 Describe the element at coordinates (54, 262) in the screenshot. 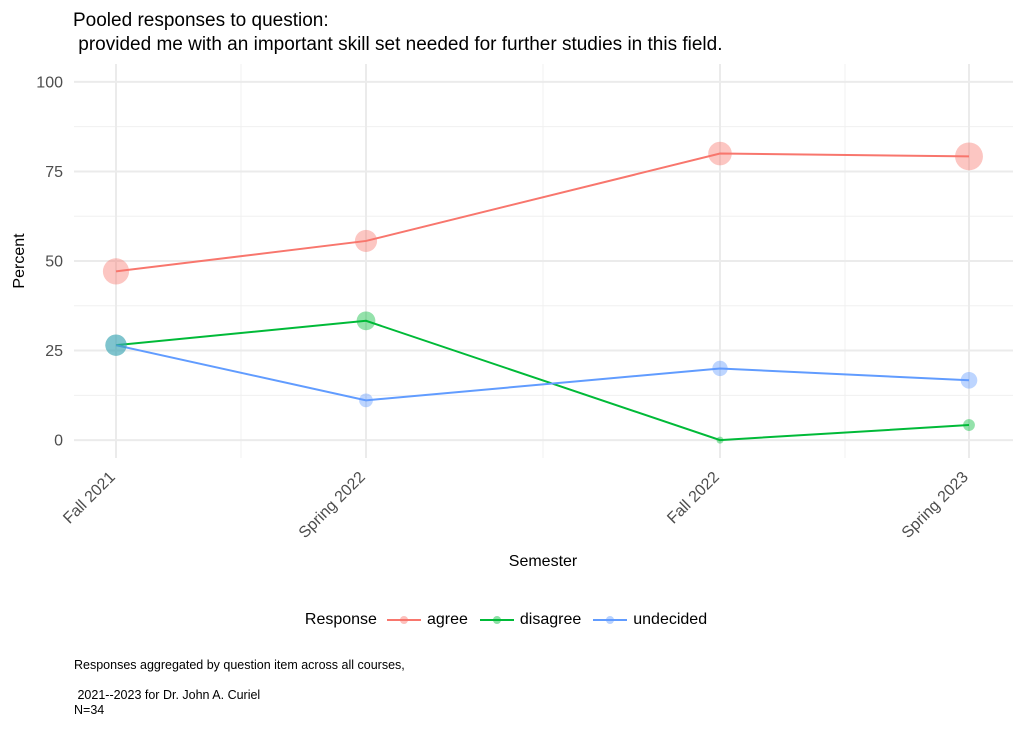

I see `y-tick-label: 50` at that location.